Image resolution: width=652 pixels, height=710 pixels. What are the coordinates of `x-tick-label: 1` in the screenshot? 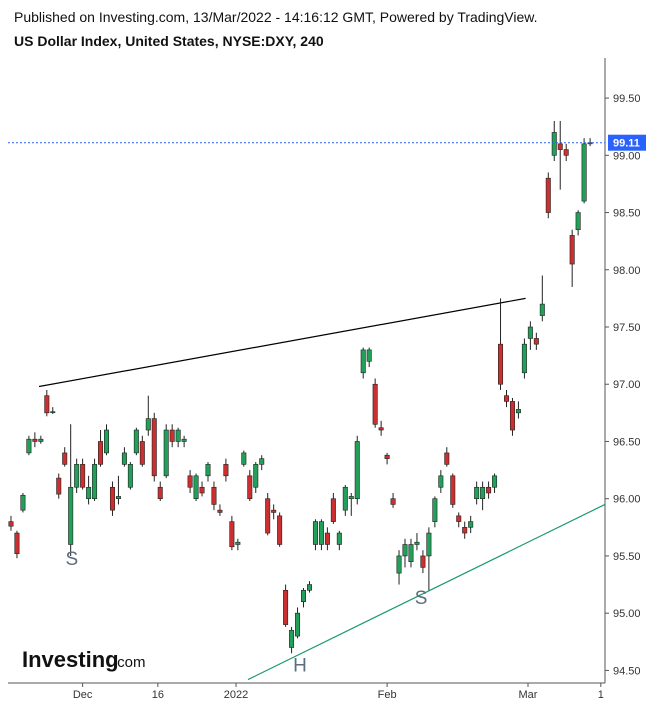 It's located at (601, 695).